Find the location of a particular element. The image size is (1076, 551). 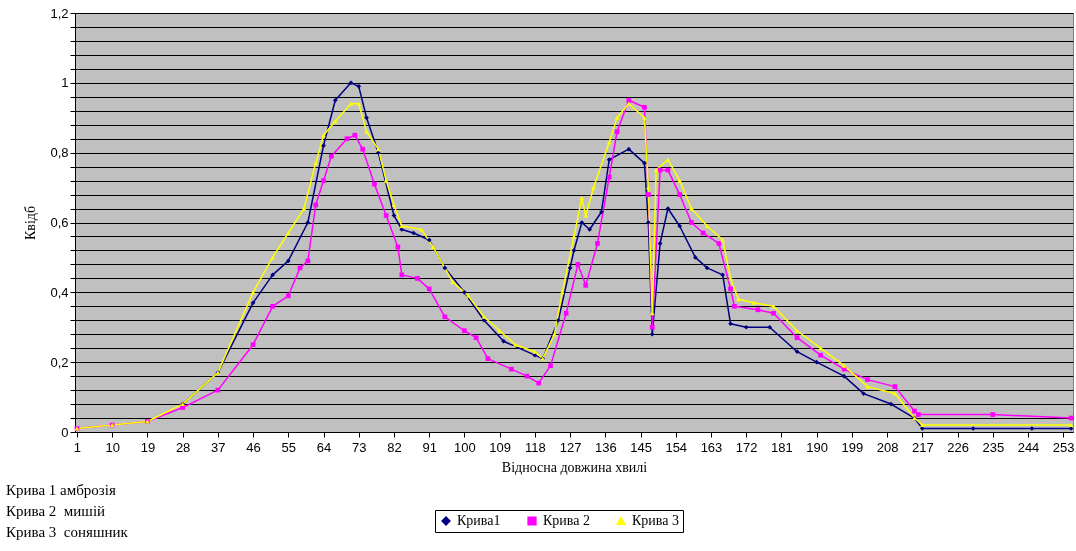

x-tick-label: 55 is located at coordinates (289, 447).